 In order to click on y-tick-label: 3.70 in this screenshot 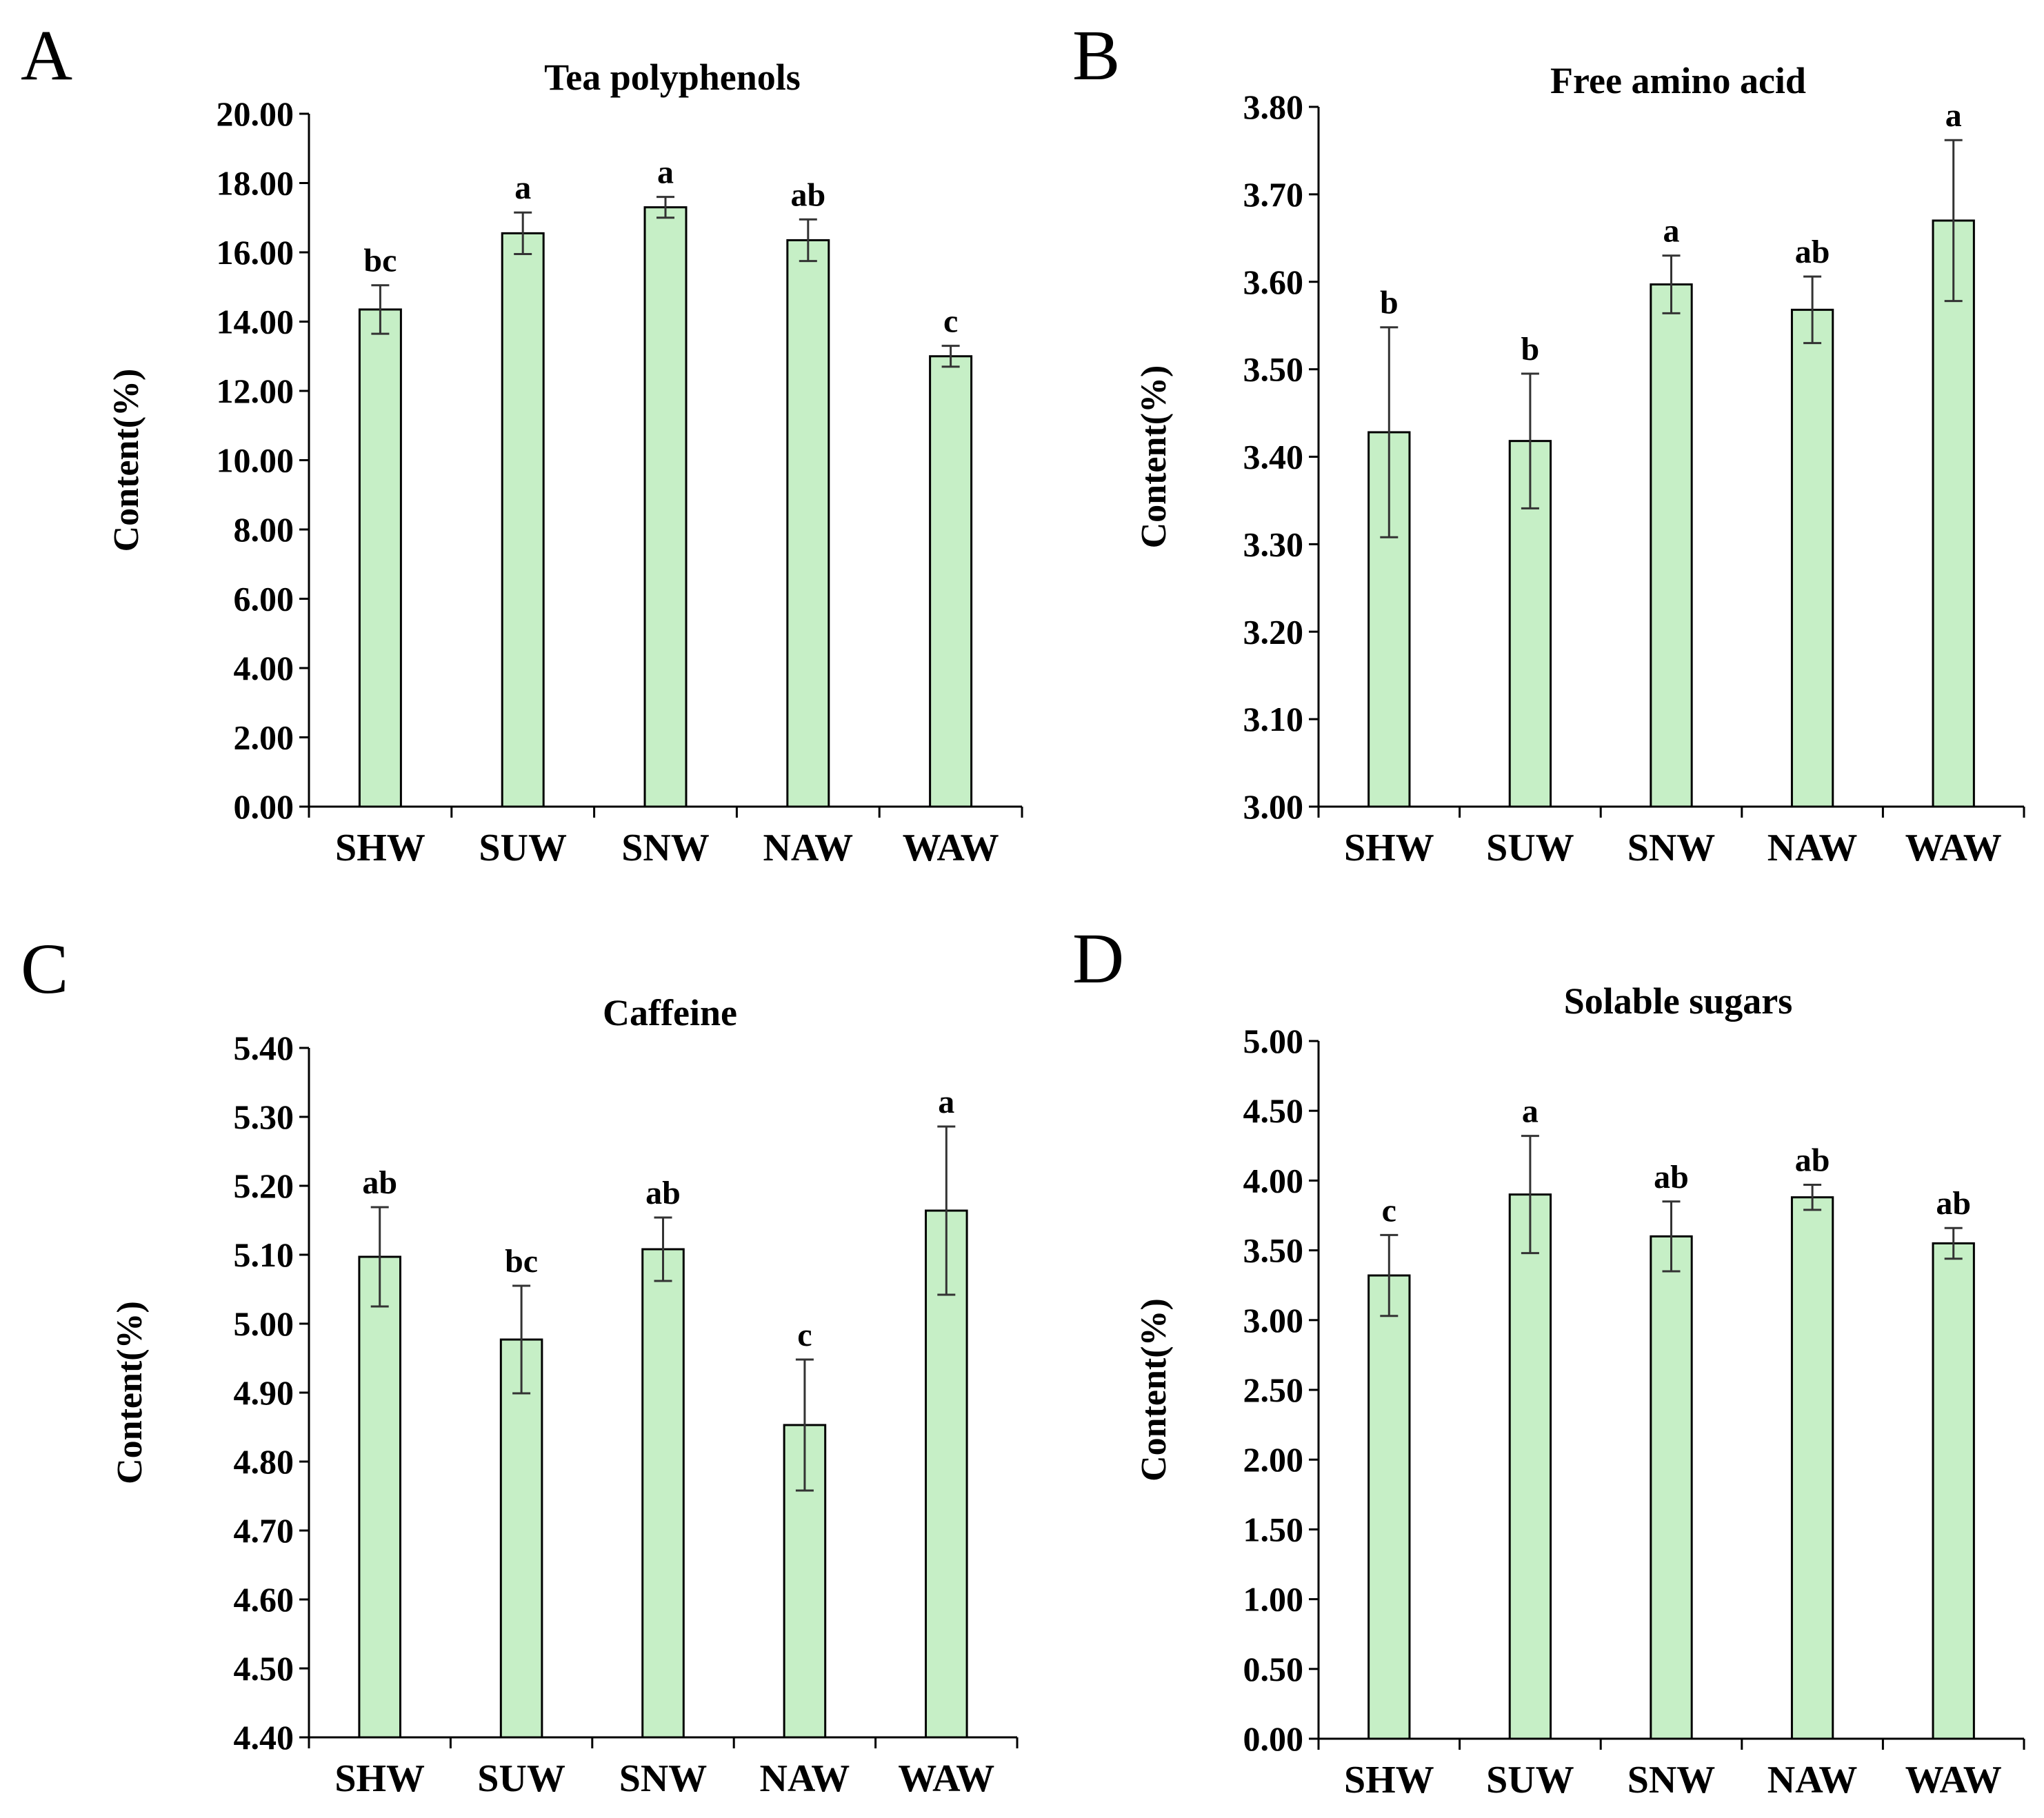, I will do `click(1273, 195)`.